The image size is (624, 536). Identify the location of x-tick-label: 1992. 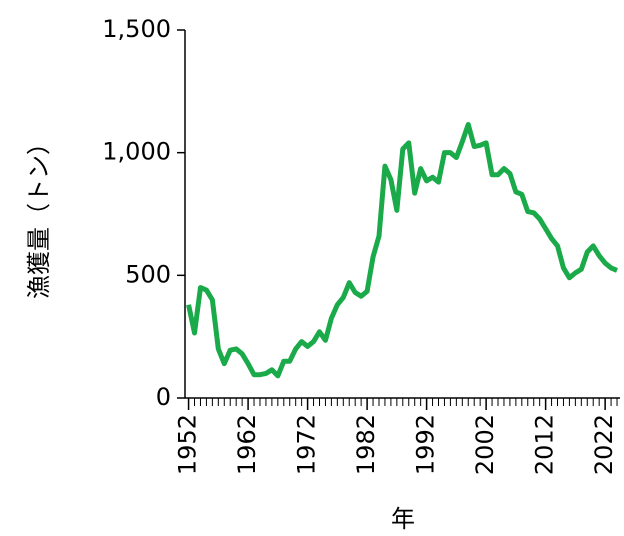
(426, 444).